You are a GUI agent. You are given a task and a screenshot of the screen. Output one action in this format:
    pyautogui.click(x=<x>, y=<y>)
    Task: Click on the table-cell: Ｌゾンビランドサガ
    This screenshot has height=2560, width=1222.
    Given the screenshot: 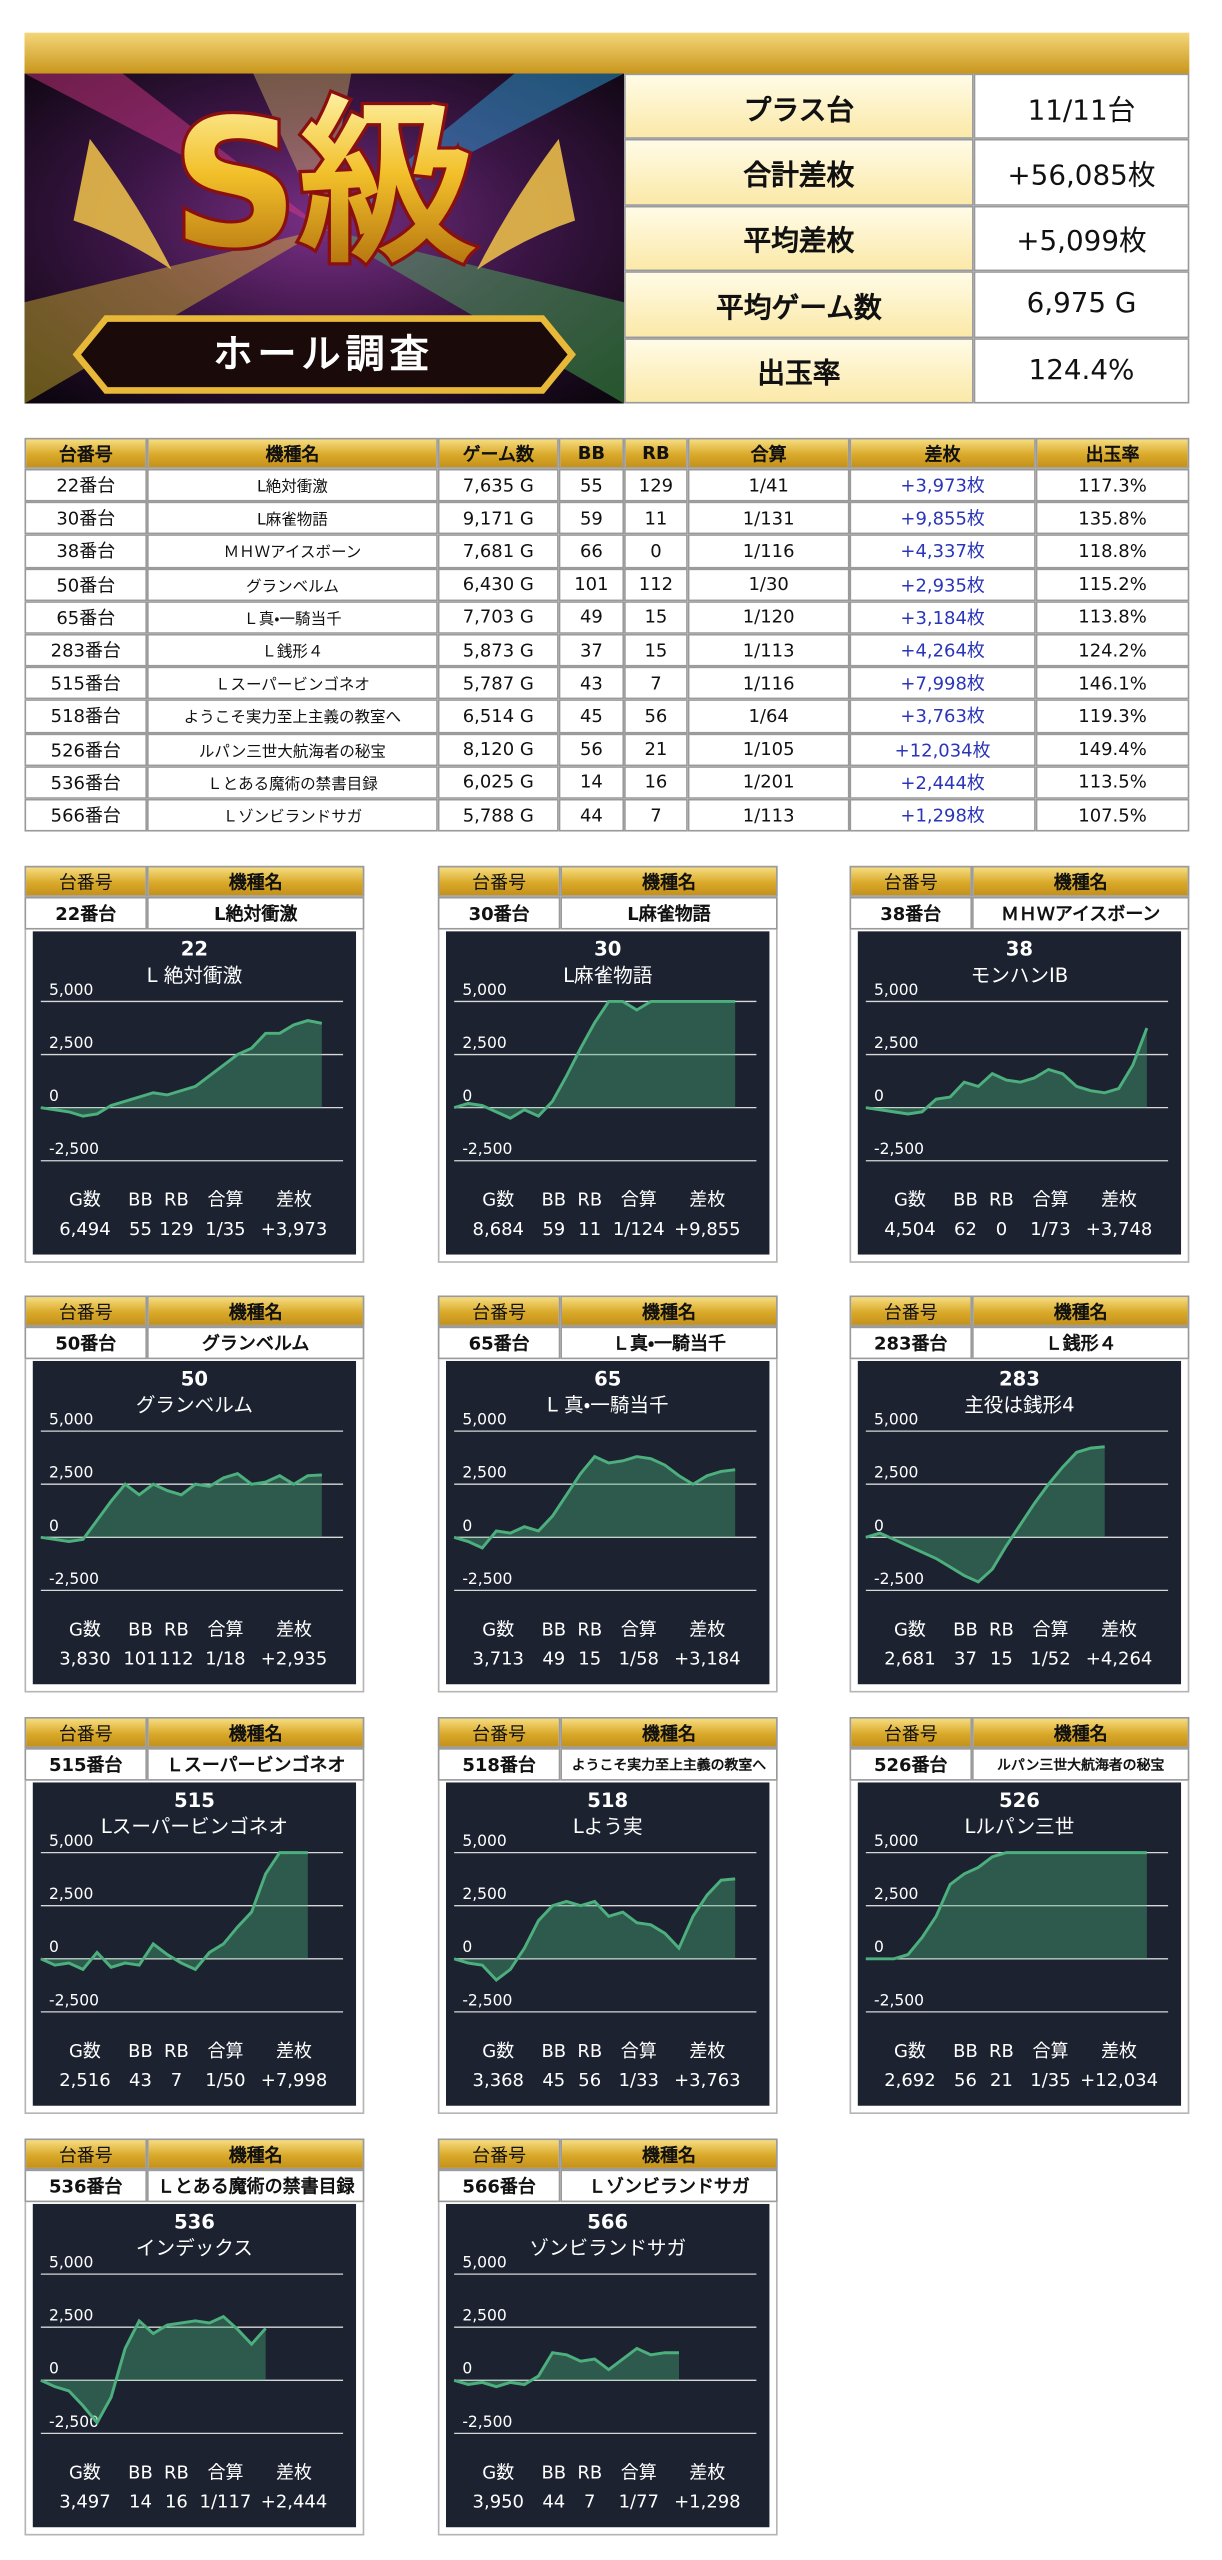 What is the action you would take?
    pyautogui.click(x=292, y=815)
    